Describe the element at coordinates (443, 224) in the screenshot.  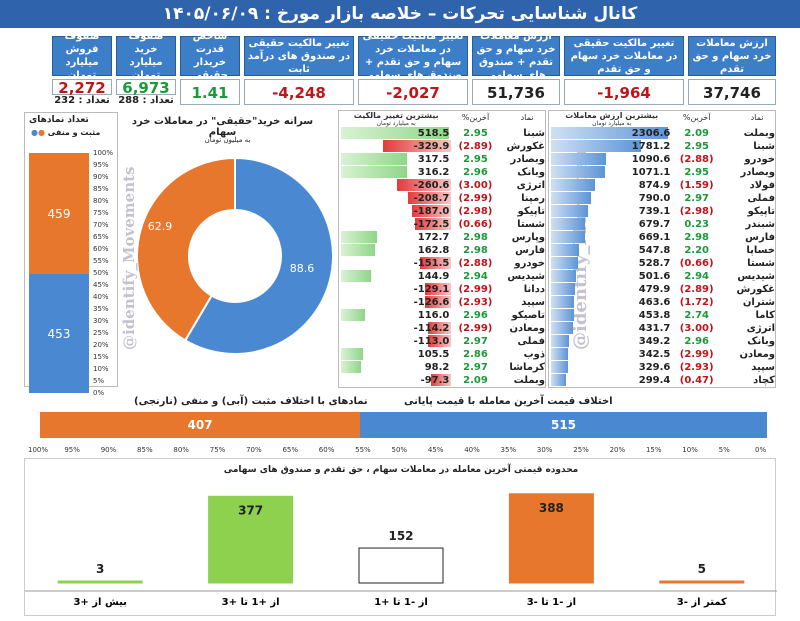
I see `table-row: -172.5 (0.66) شستا` at that location.